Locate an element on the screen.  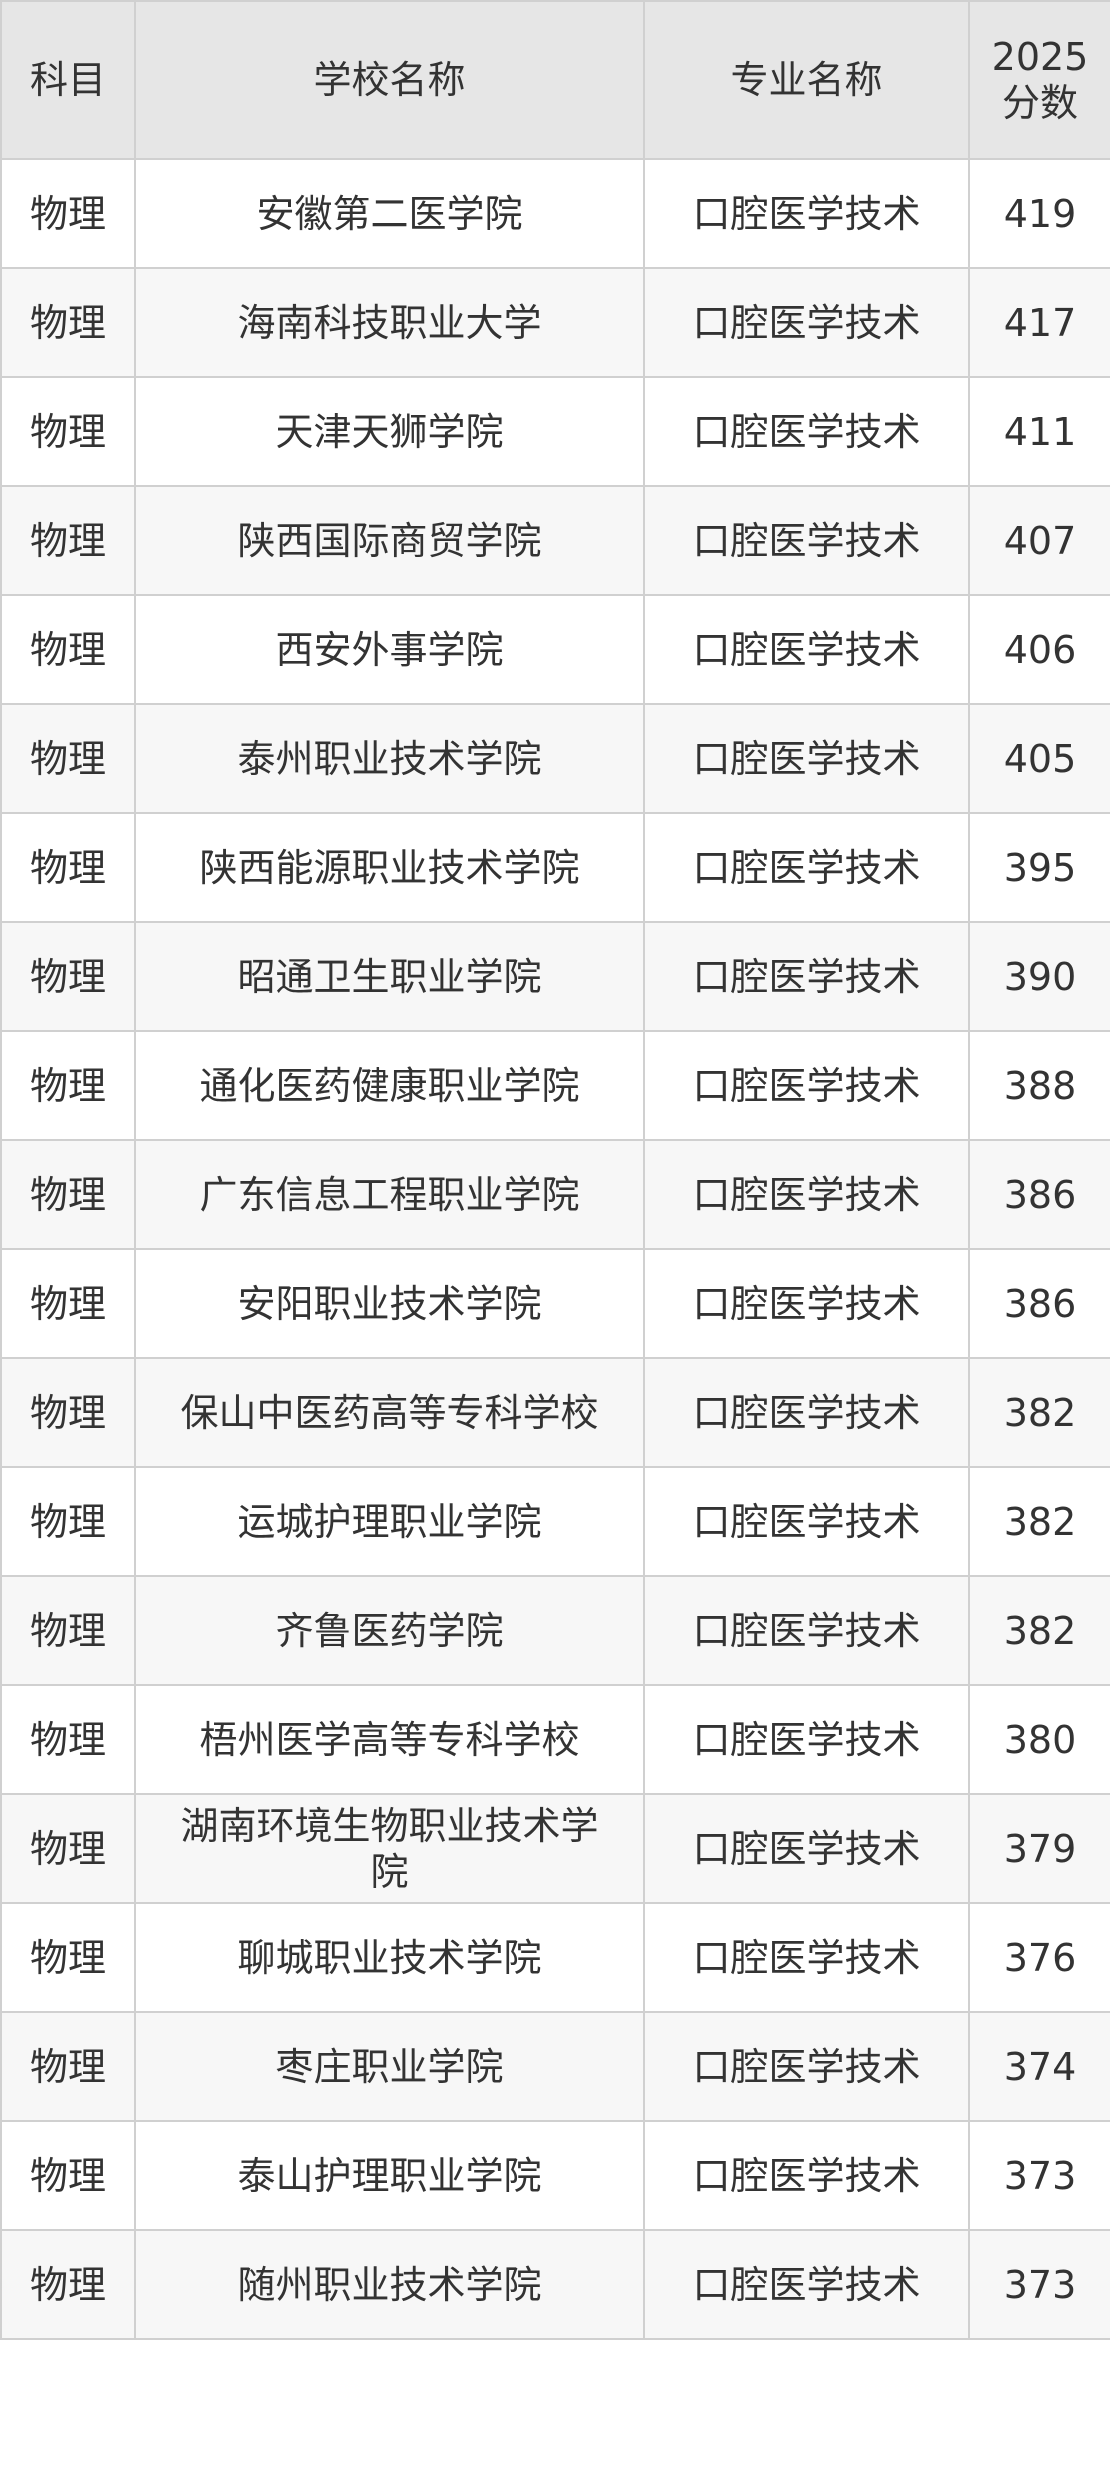
header-cell: 学校名称 is located at coordinates (389, 80).